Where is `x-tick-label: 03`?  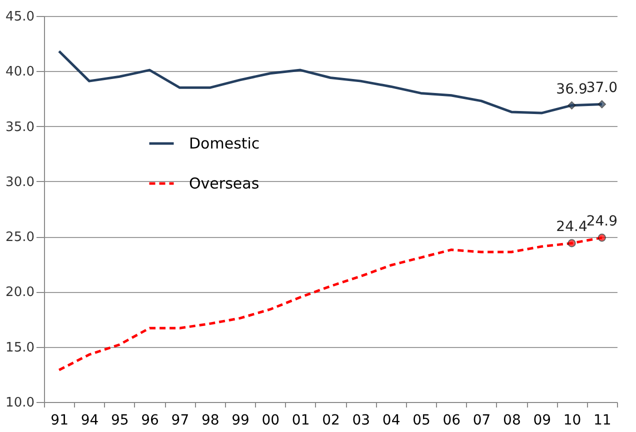 x-tick-label: 03 is located at coordinates (361, 420).